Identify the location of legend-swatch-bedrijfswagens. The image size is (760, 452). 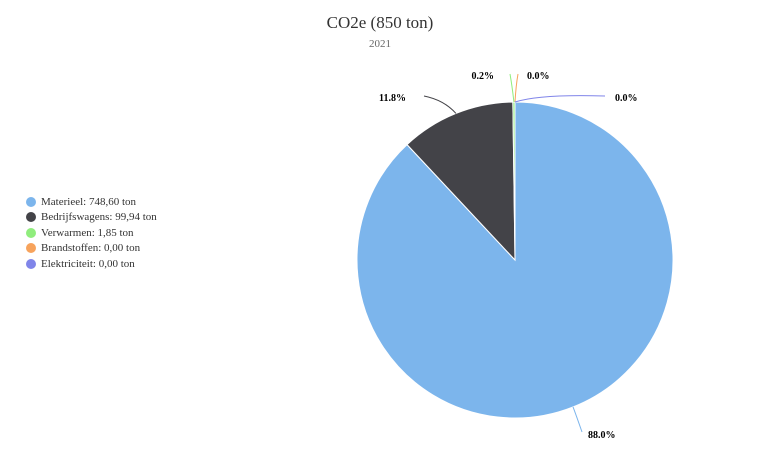
(31, 217).